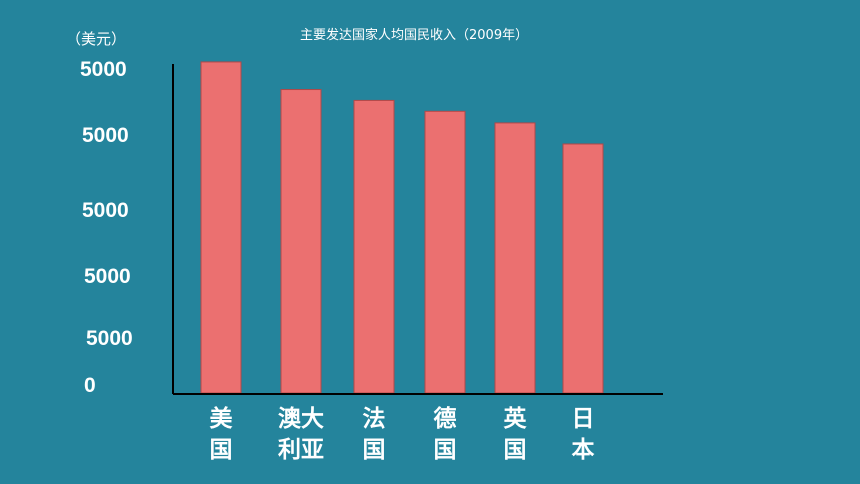 The width and height of the screenshot is (860, 484). What do you see at coordinates (515, 435) in the screenshot?
I see `x-tick-label: 英国` at bounding box center [515, 435].